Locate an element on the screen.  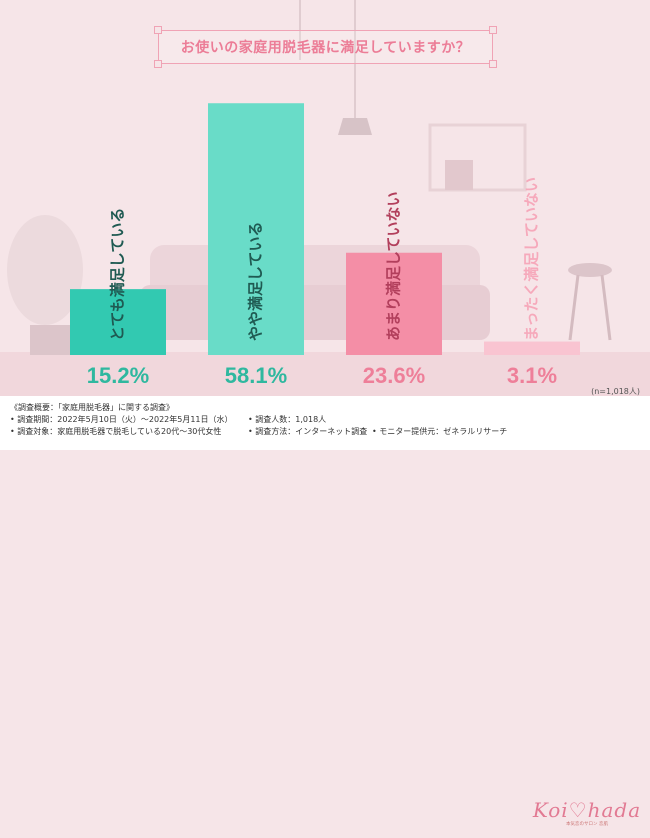
value-label-2: 58.1% is located at coordinates (256, 375).